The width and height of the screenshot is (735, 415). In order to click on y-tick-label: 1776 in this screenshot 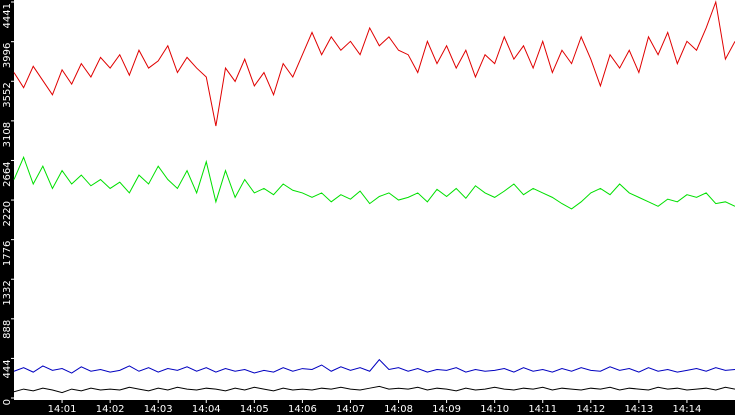, I will do `click(7, 253)`.